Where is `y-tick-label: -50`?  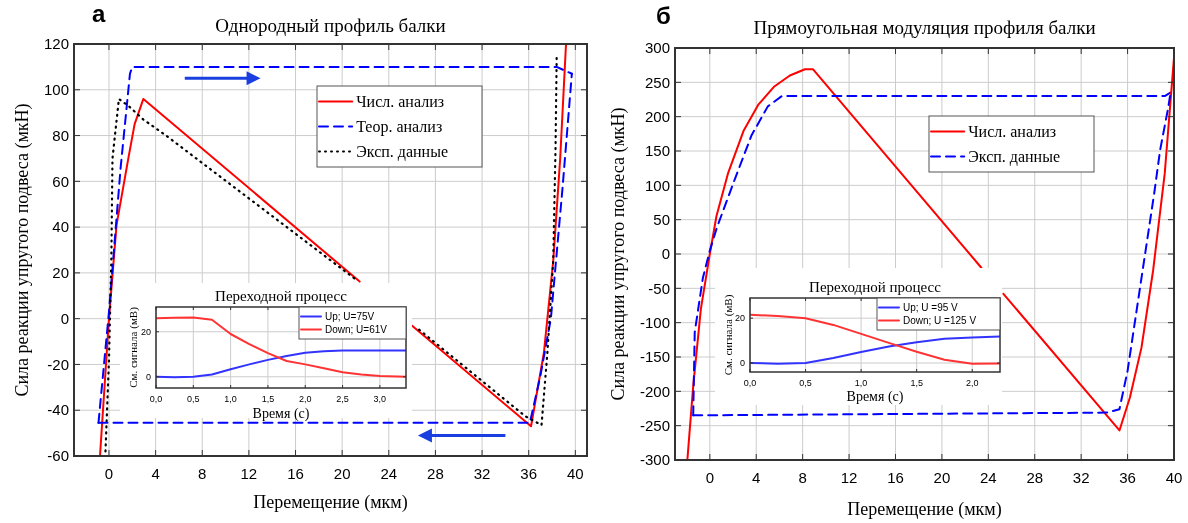
y-tick-label: -50 is located at coordinates (659, 288).